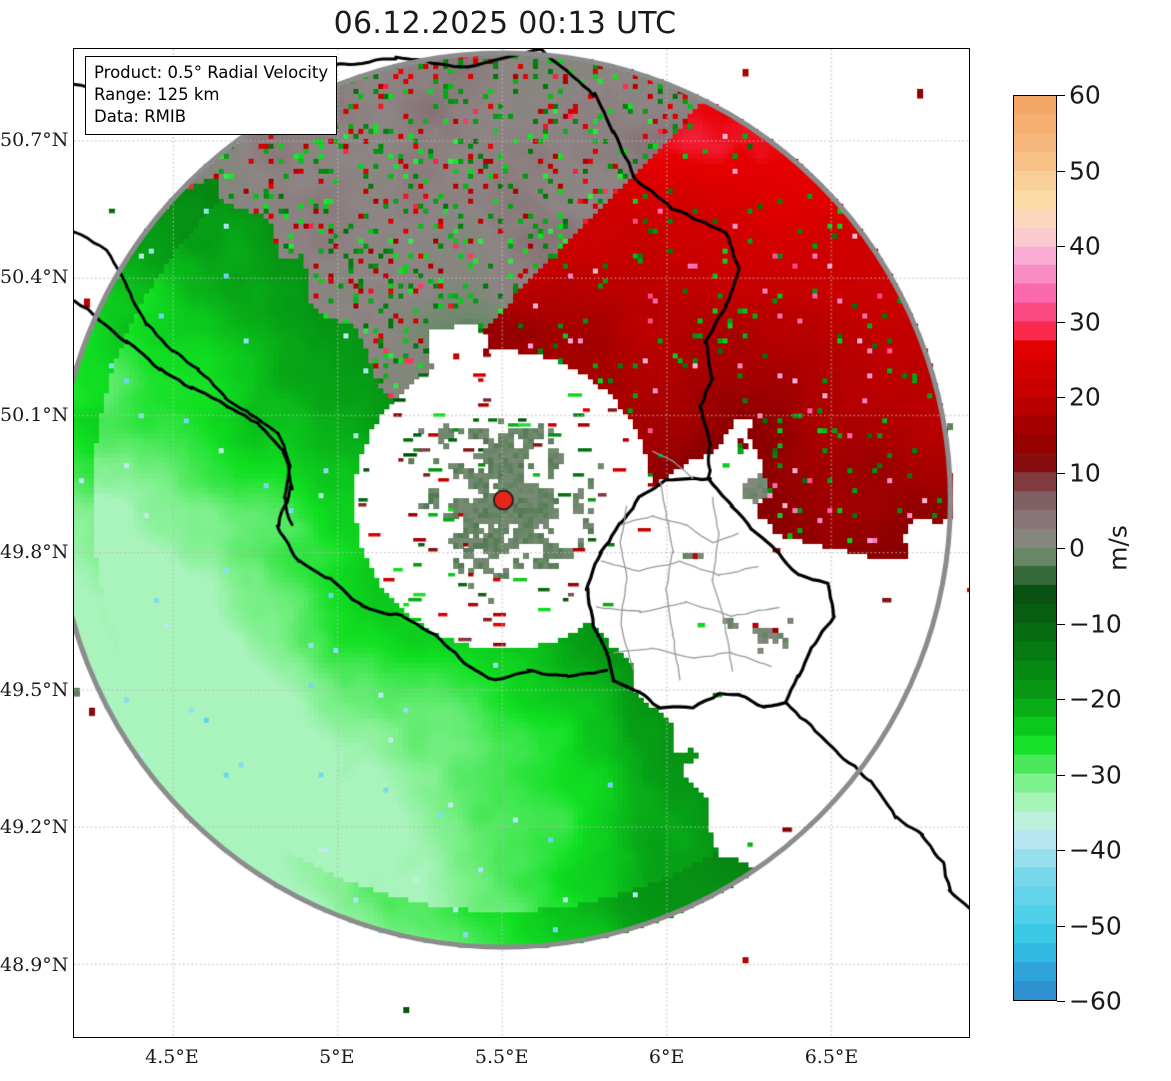 Image resolution: width=1171 pixels, height=1081 pixels. Describe the element at coordinates (1085, 170) in the screenshot. I see `colorbar-tick-label: 50` at that location.